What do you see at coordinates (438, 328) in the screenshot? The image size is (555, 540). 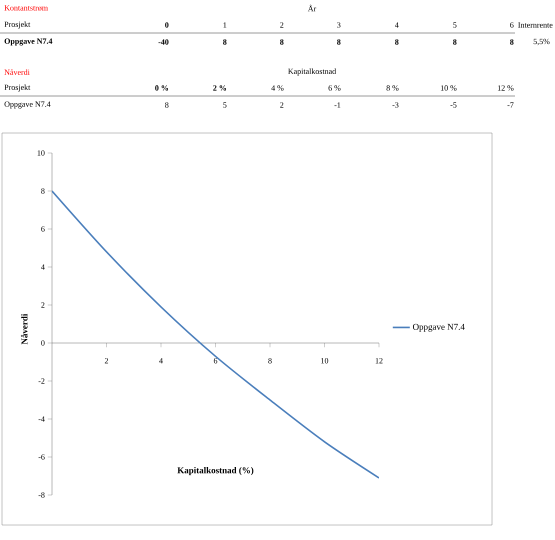 I see `legend-label: Oppgave N7.4` at bounding box center [438, 328].